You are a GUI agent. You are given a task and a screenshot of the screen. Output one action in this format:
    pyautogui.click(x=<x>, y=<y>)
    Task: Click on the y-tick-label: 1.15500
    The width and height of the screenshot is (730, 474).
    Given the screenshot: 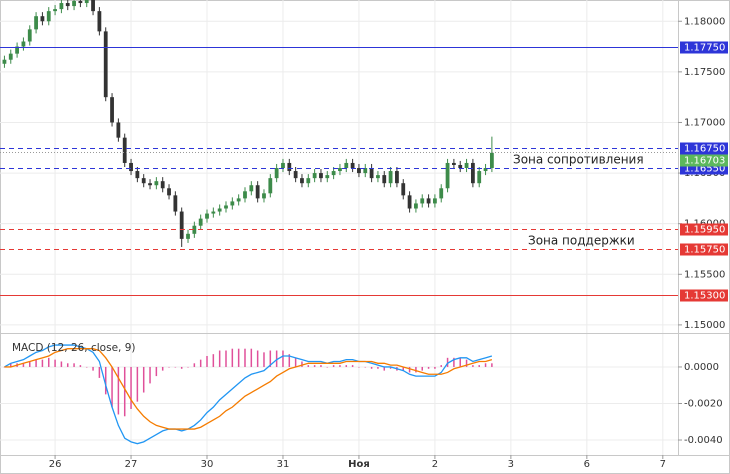 What is the action you would take?
    pyautogui.click(x=704, y=274)
    